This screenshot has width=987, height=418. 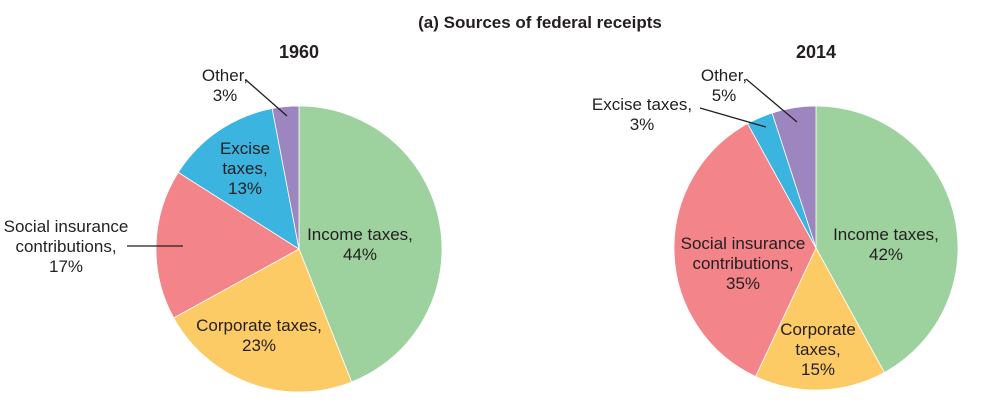 What do you see at coordinates (225, 85) in the screenshot?
I see `data-label-other: Other, 3%` at bounding box center [225, 85].